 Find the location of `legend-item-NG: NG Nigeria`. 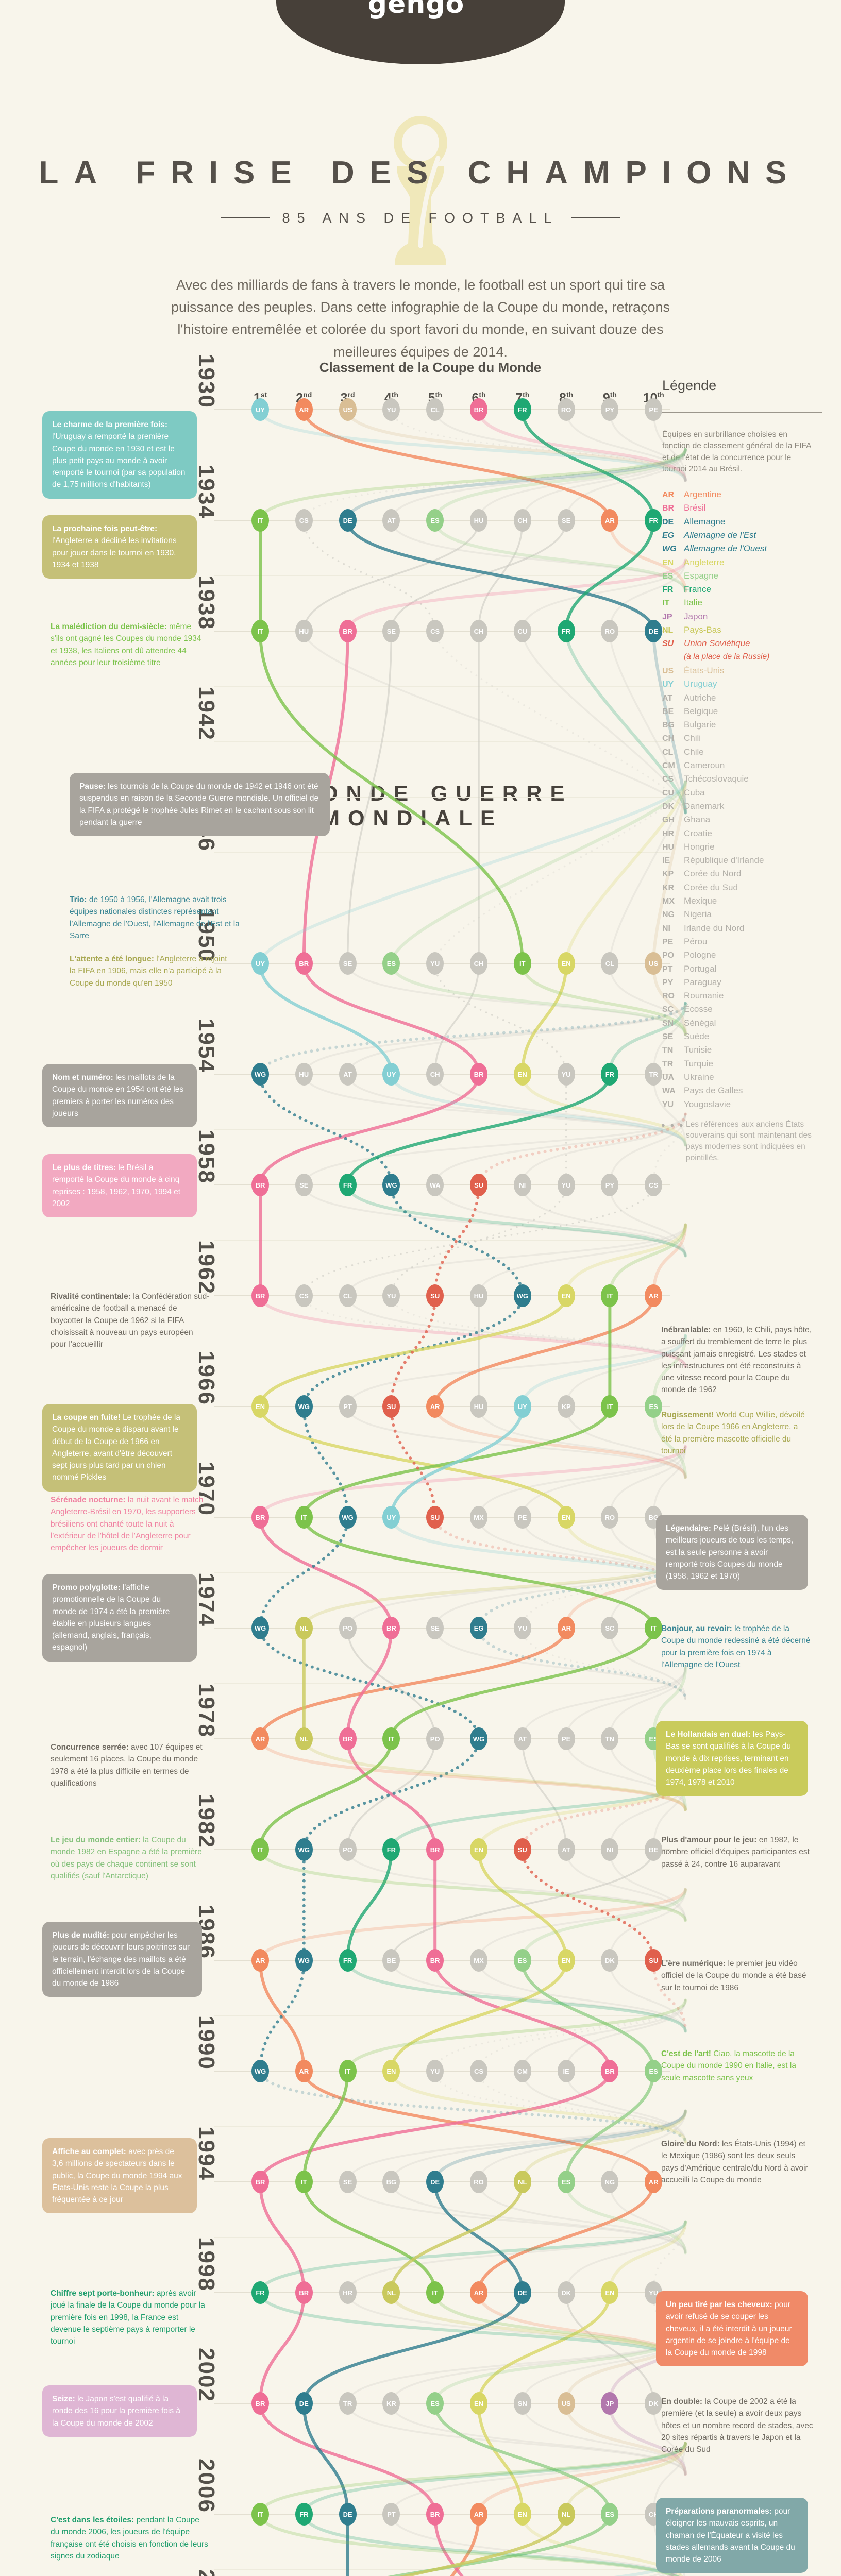

legend-item-NG: NG Nigeria is located at coordinates (687, 914).